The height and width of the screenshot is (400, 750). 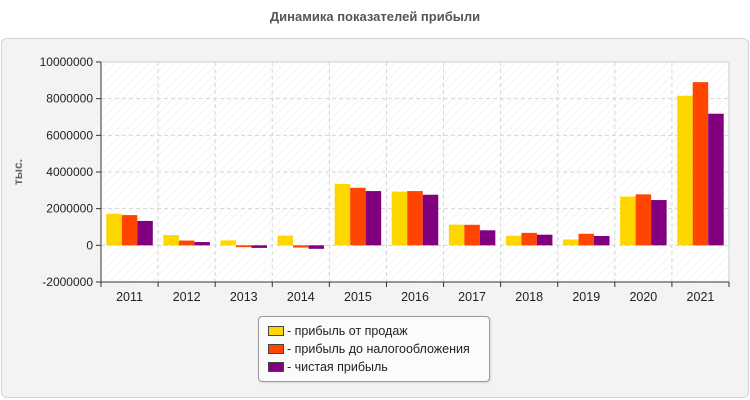 I want to click on x-tick-label: 2020, so click(x=643, y=297).